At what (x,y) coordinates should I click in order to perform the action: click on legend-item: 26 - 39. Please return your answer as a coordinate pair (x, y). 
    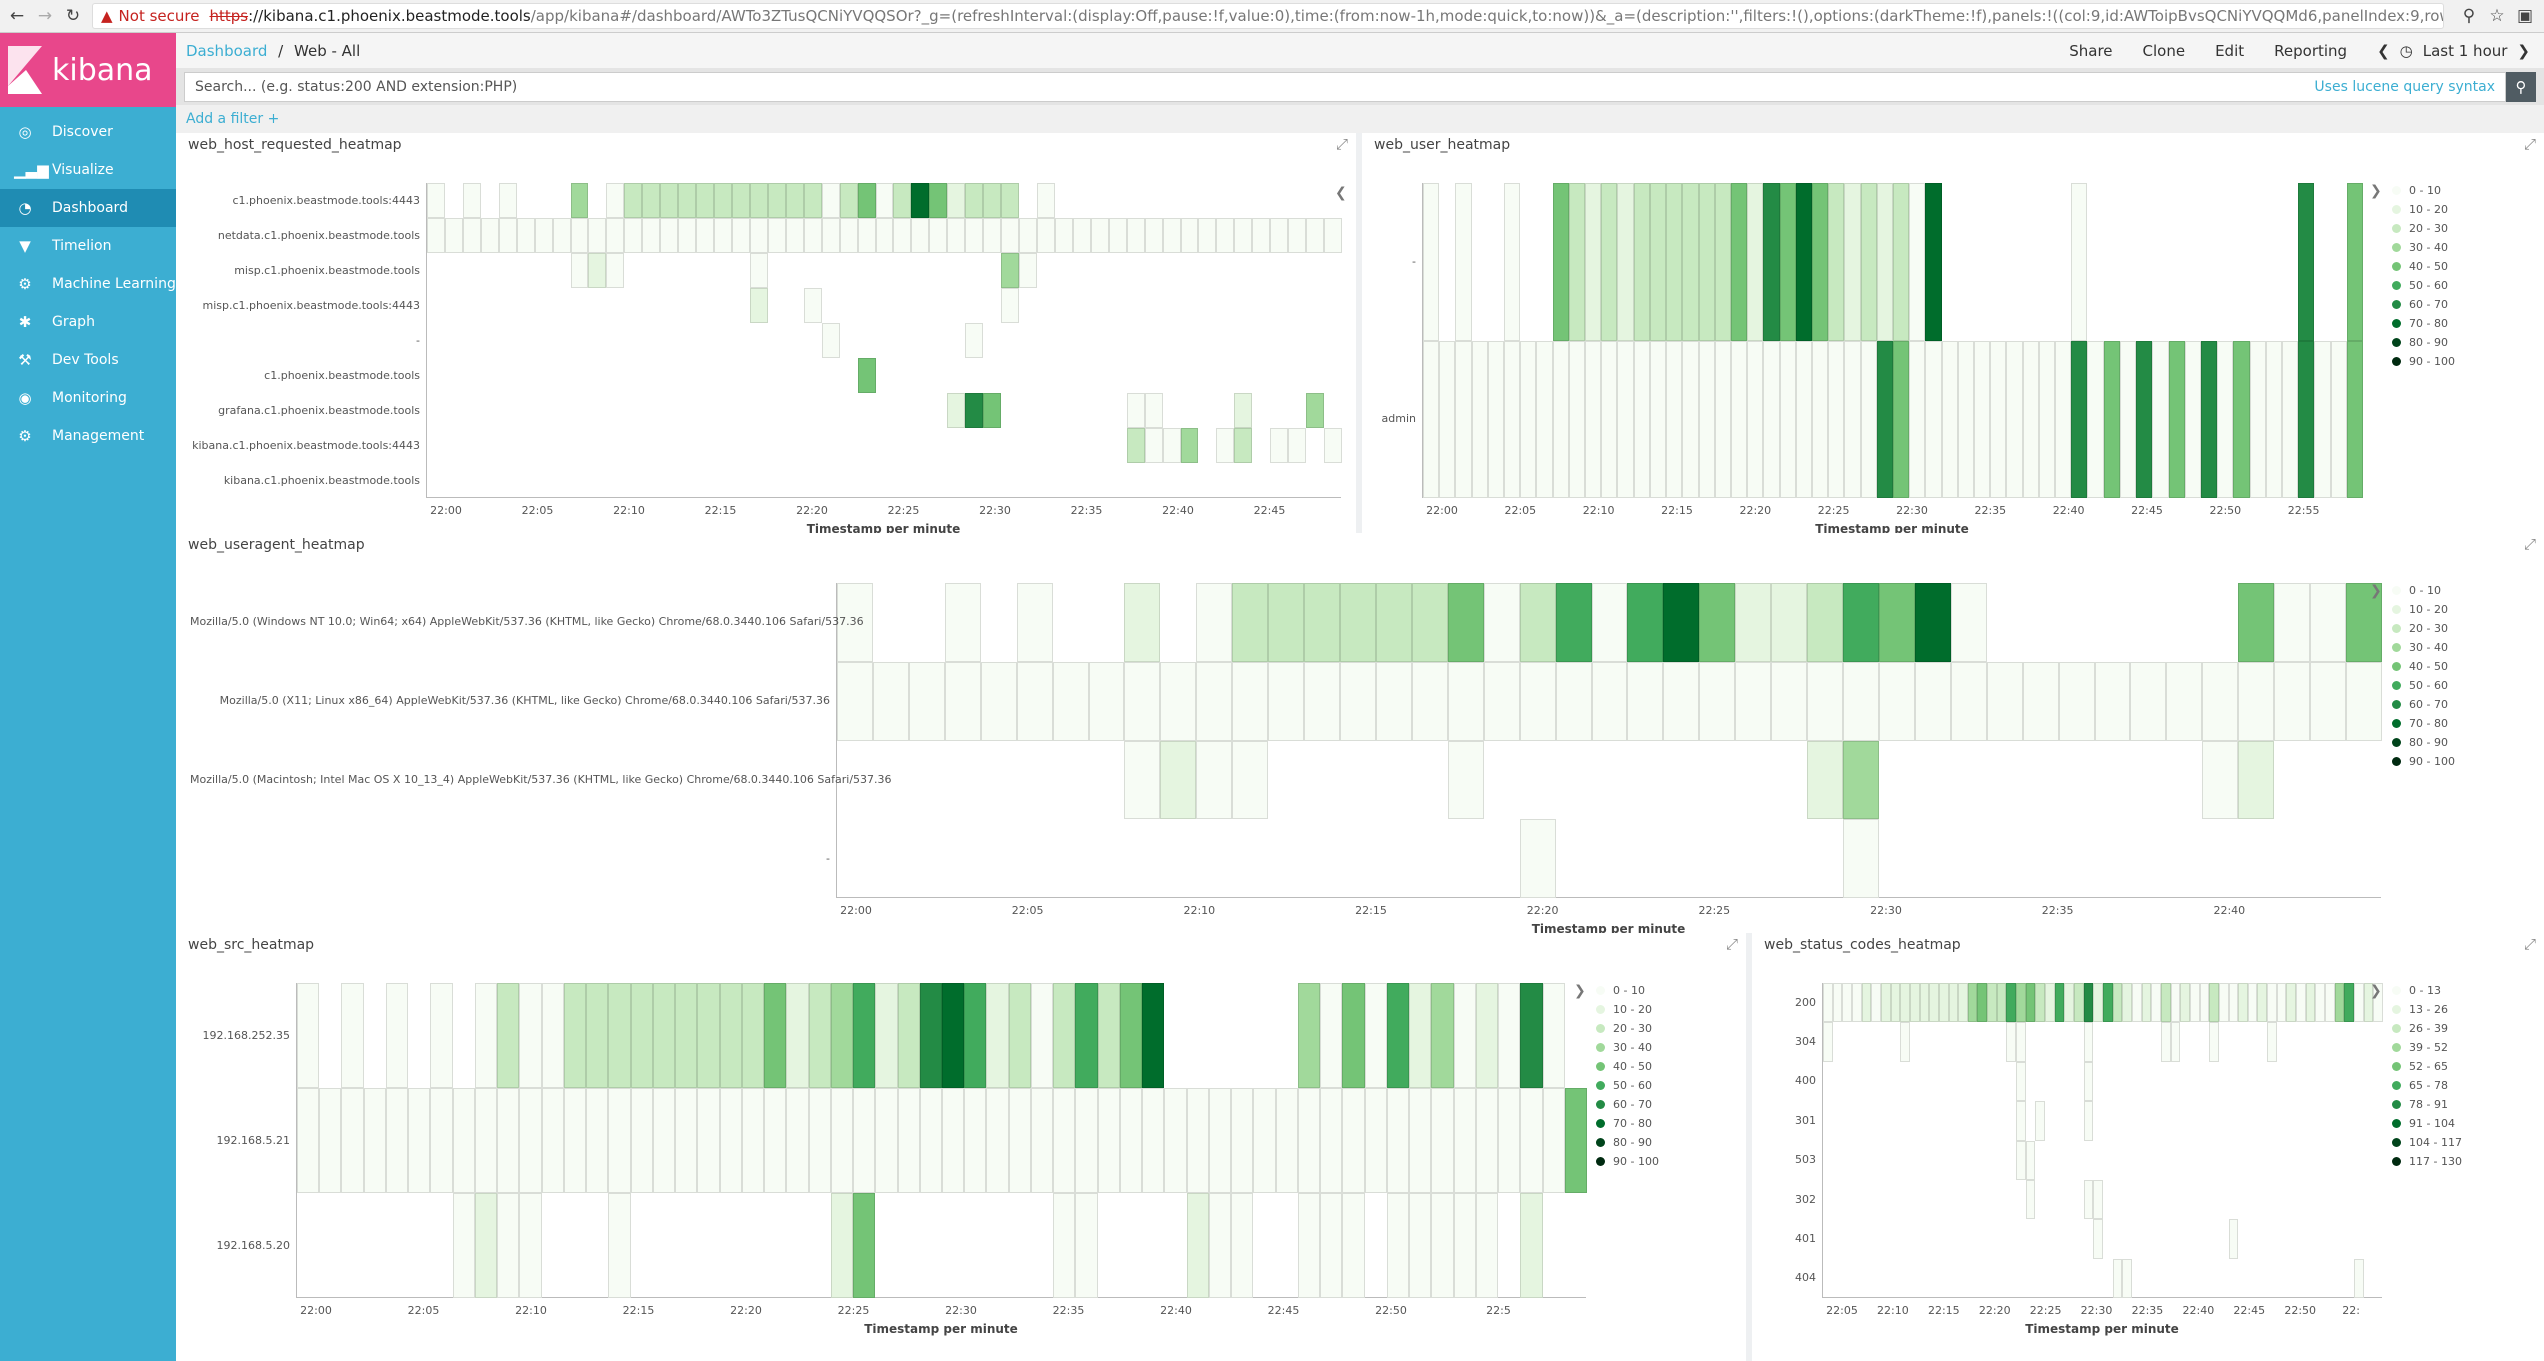
    Looking at the image, I should click on (2427, 1028).